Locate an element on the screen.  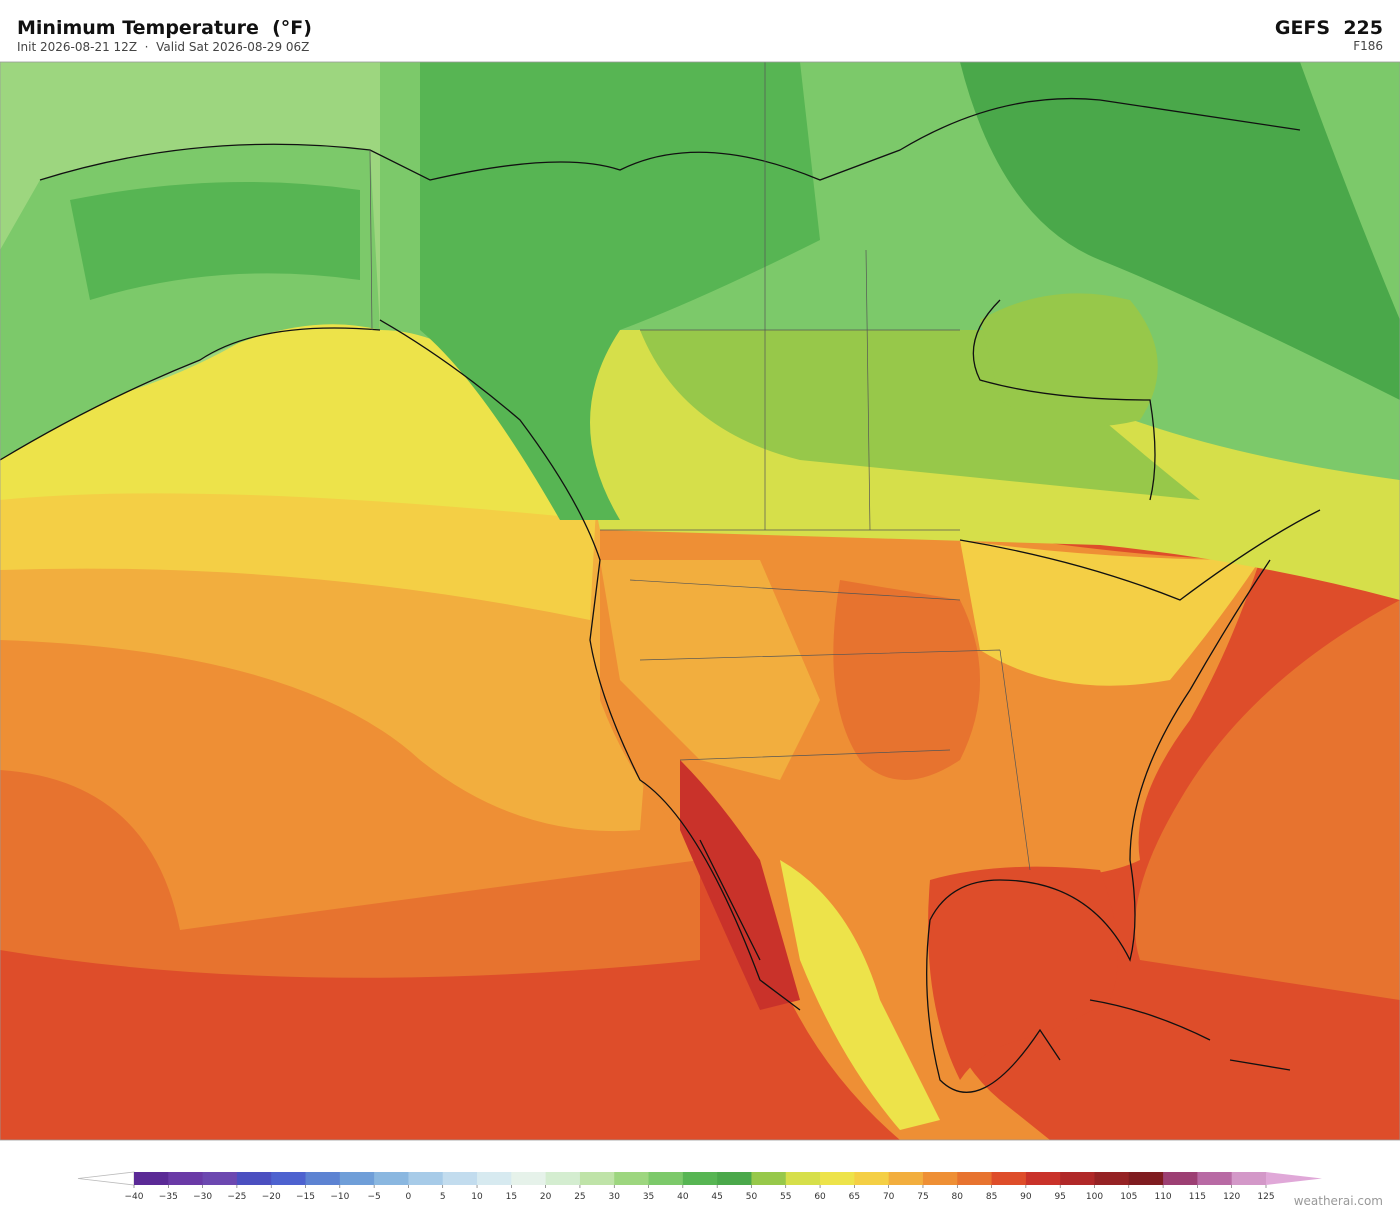
colorbar-tick-label: 55 is located at coordinates (785, 1197).